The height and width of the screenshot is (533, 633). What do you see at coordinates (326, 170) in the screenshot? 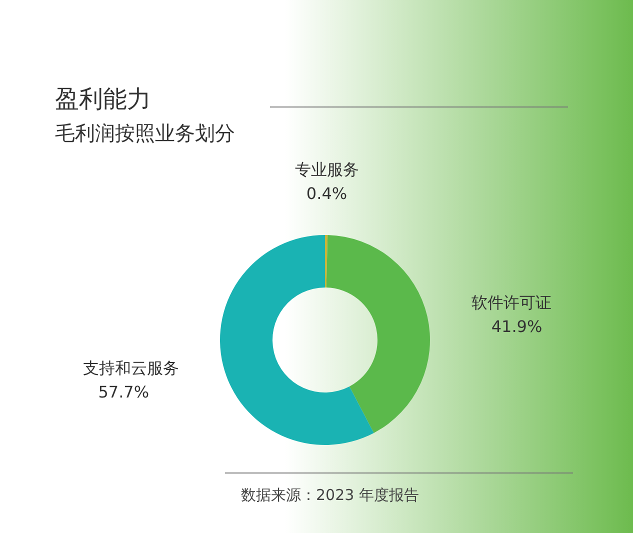
I see `slice-label: 专业服务` at bounding box center [326, 170].